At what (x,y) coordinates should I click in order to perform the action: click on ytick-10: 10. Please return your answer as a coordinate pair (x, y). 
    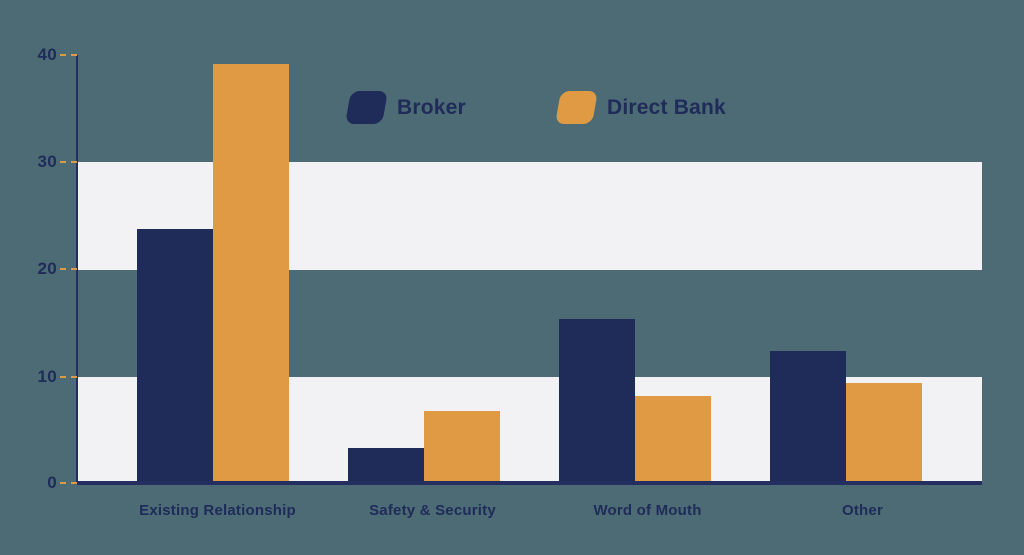
    Looking at the image, I should click on (38, 377).